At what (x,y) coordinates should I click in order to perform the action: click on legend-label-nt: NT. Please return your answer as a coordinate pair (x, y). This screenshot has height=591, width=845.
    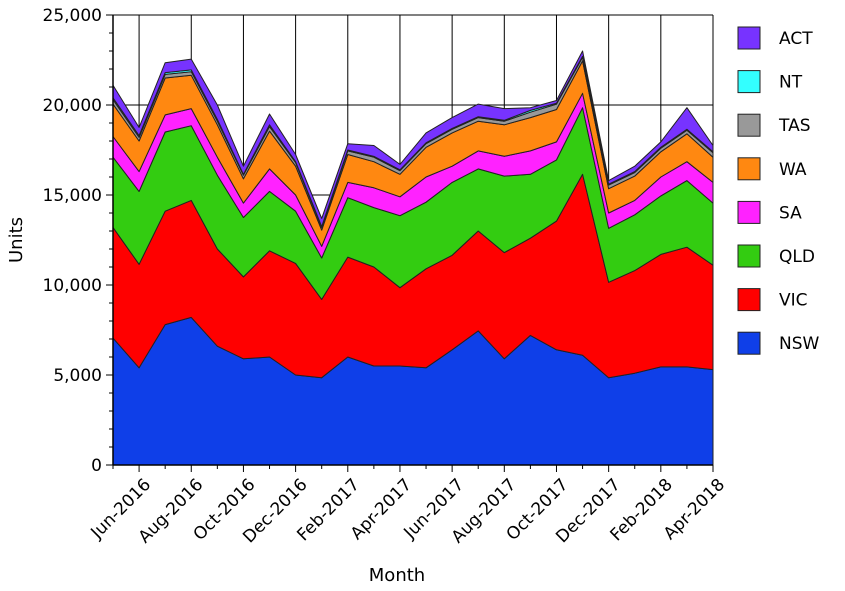
    Looking at the image, I should click on (791, 83).